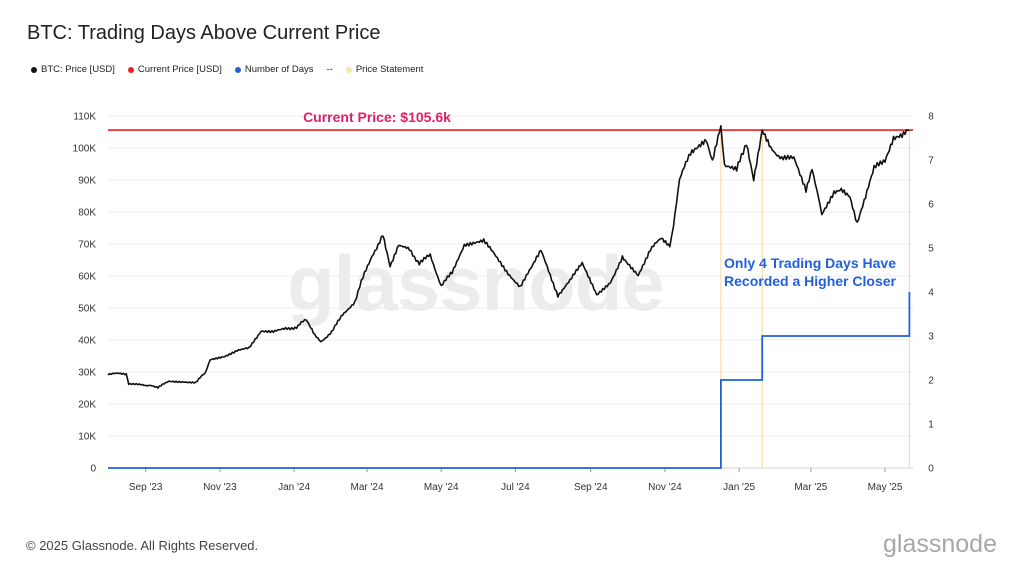 The width and height of the screenshot is (1024, 576). I want to click on legend-item-btc-price: BTC: Price [USD], so click(73, 69).